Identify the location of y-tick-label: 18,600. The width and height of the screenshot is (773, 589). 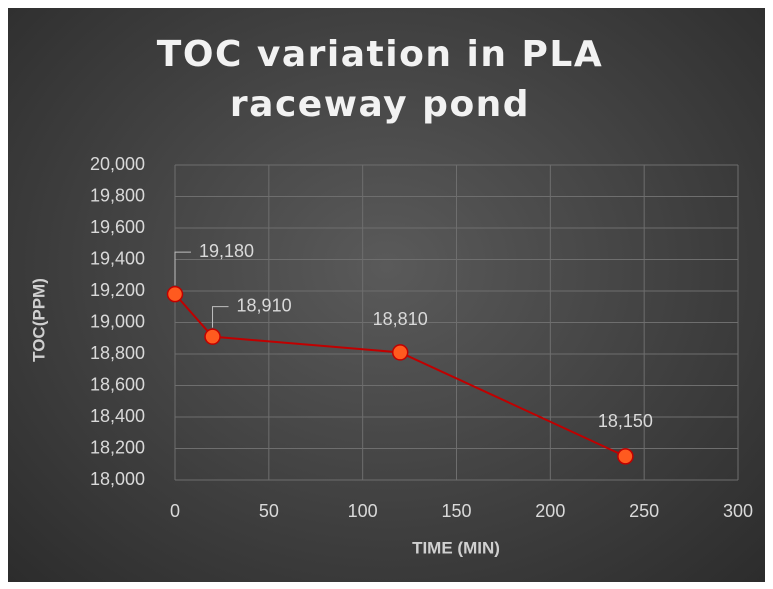
(117, 384).